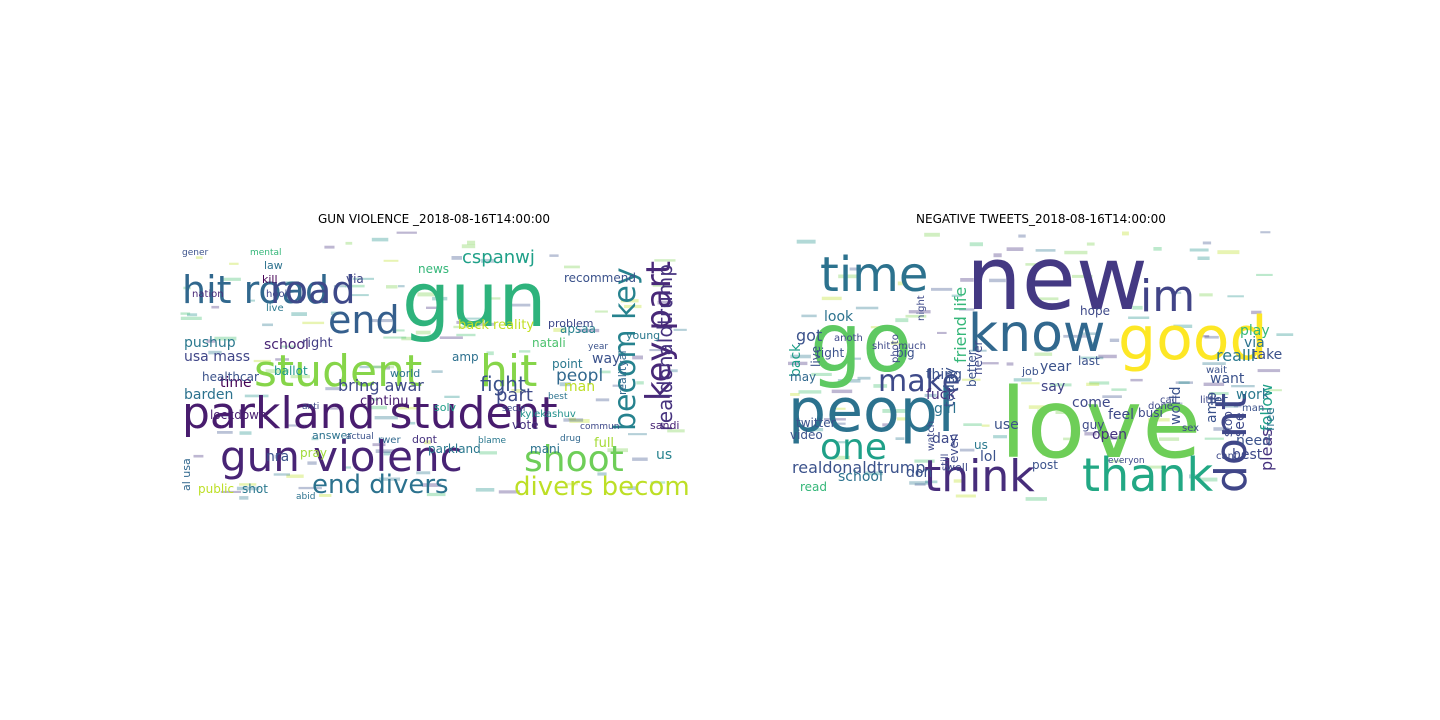  I want to click on cloud-word: hit, so click(508, 371).